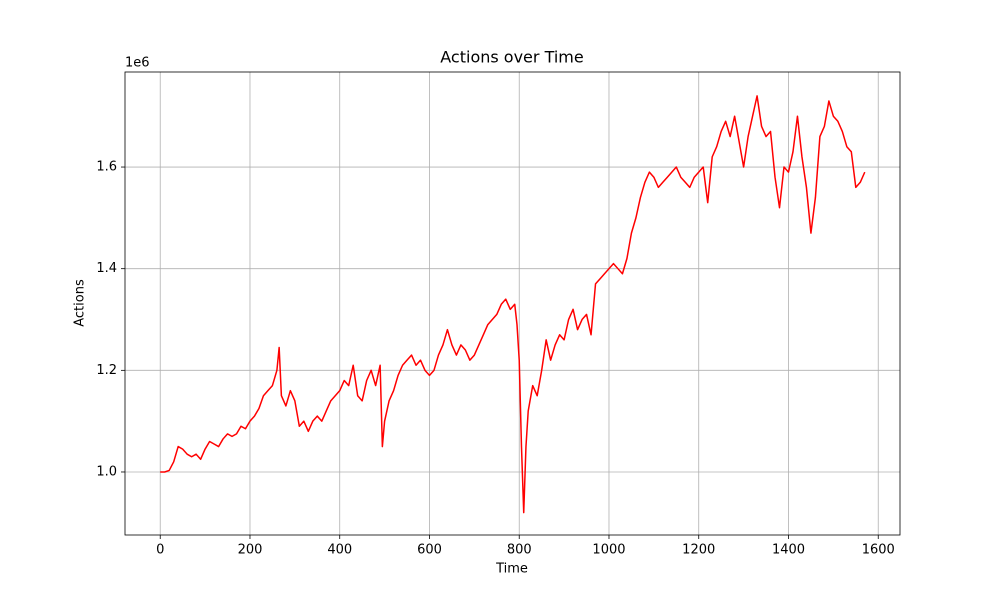  What do you see at coordinates (878, 550) in the screenshot?
I see `x-tick-label: 1600` at bounding box center [878, 550].